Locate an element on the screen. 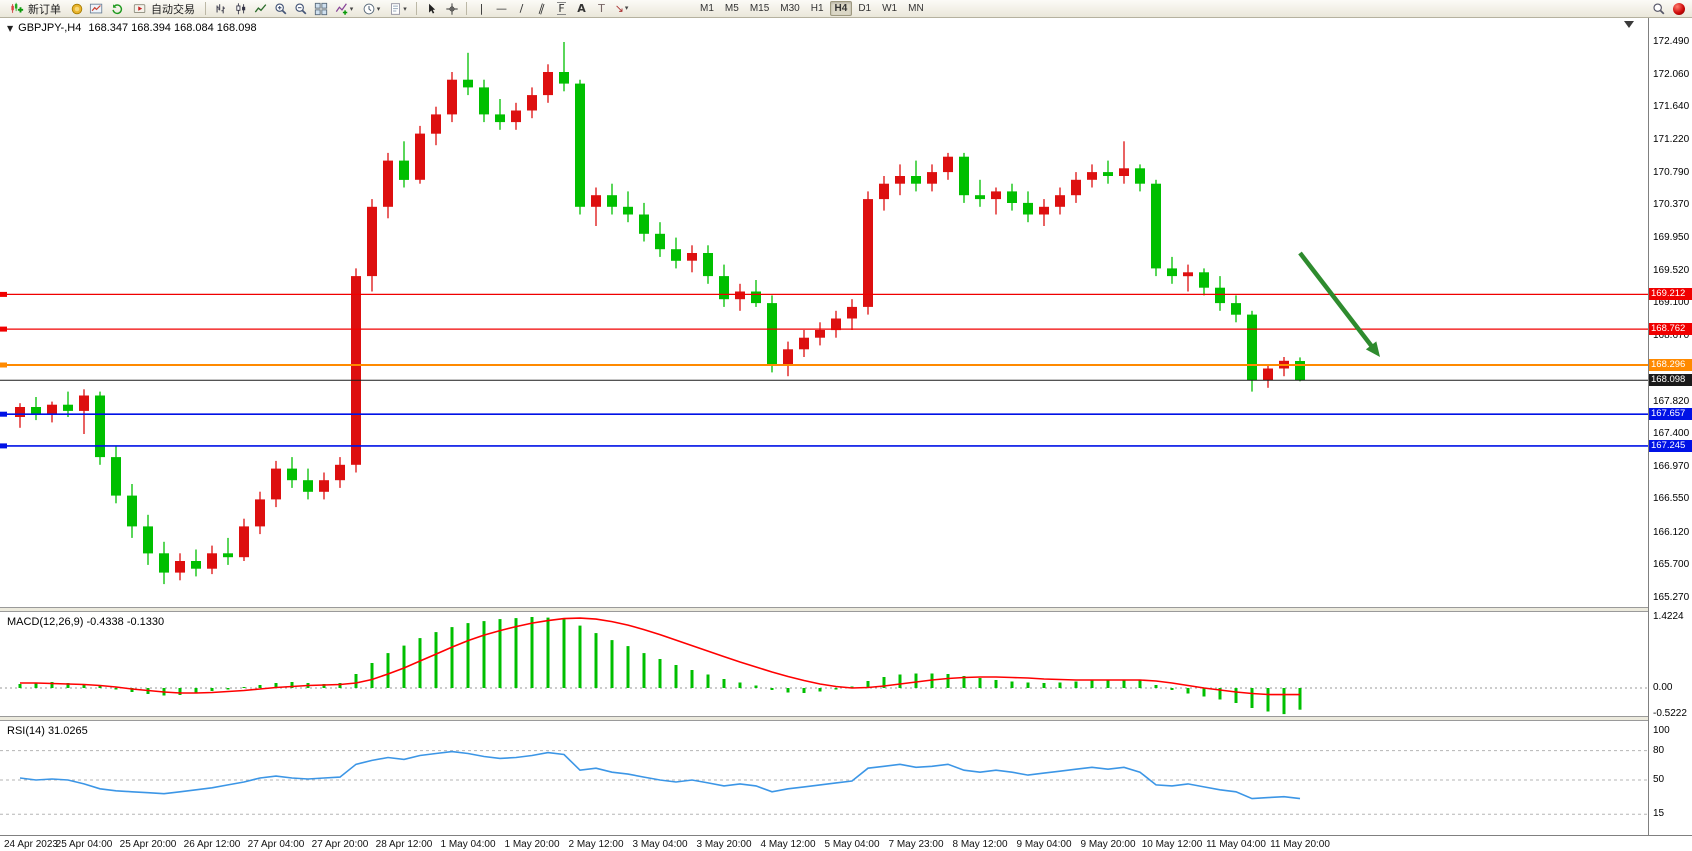  candlestick-chart-button is located at coordinates (240, 9).